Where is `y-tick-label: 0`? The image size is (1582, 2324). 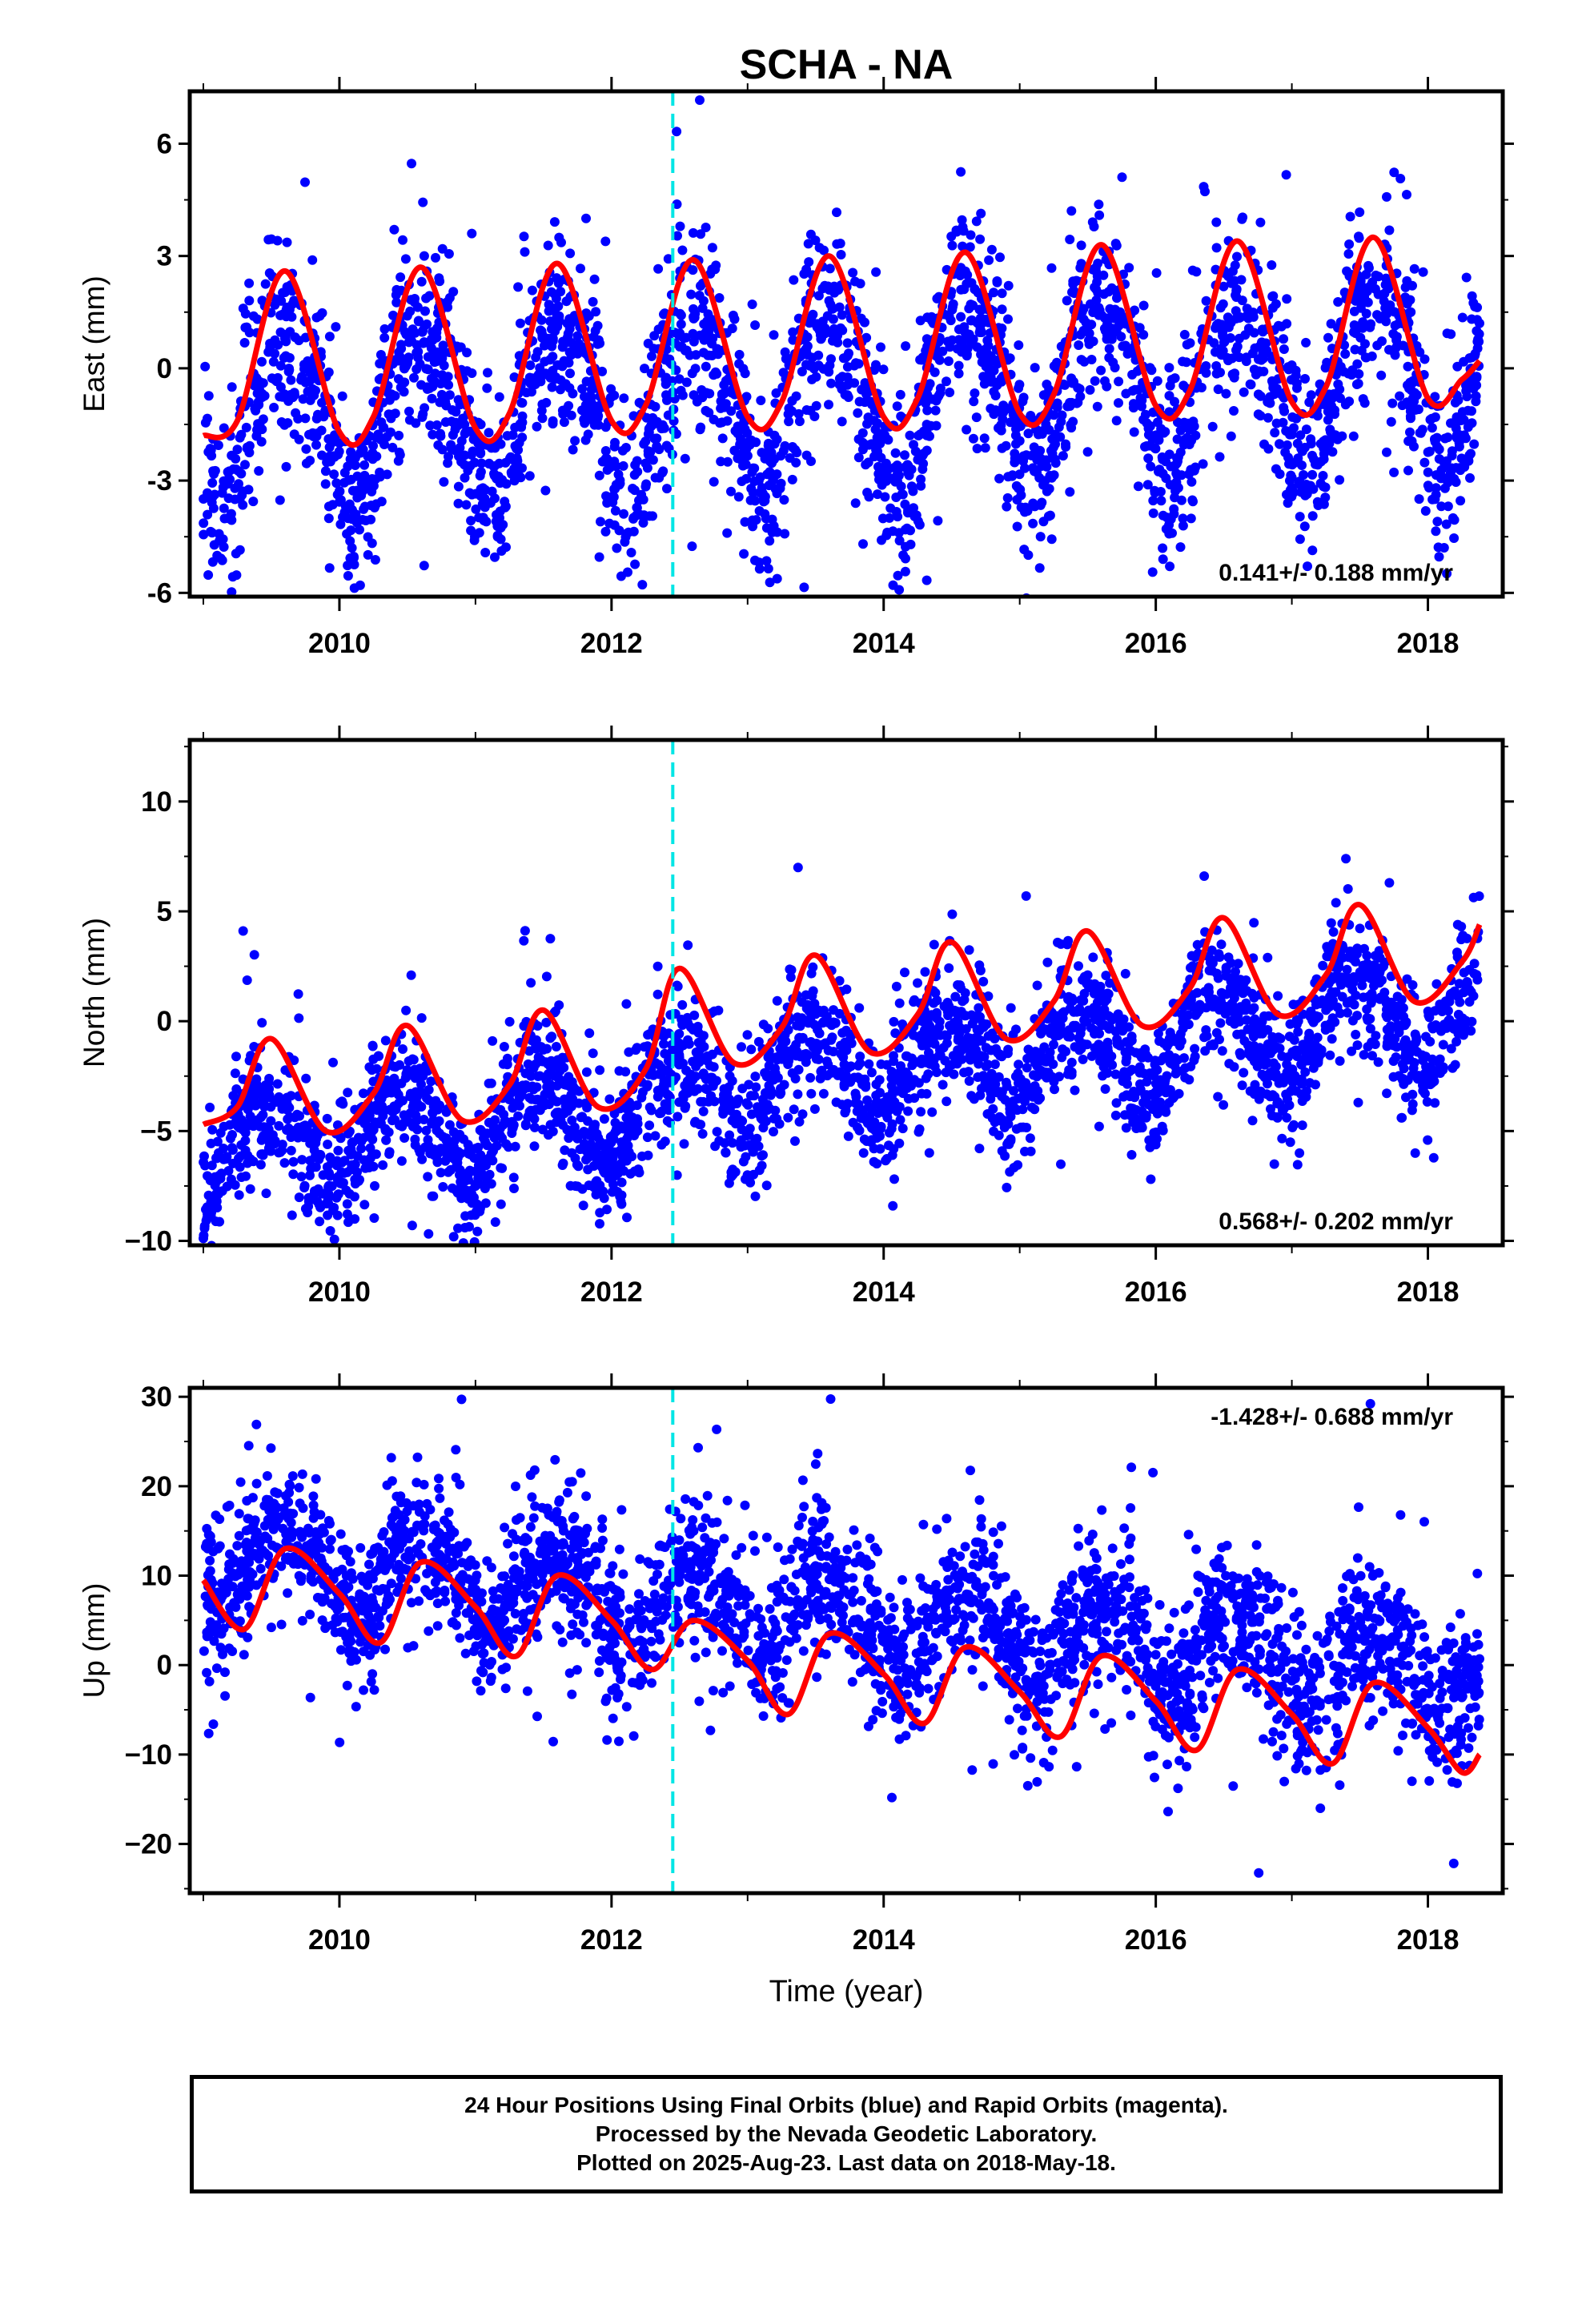
y-tick-label: 0 is located at coordinates (164, 368).